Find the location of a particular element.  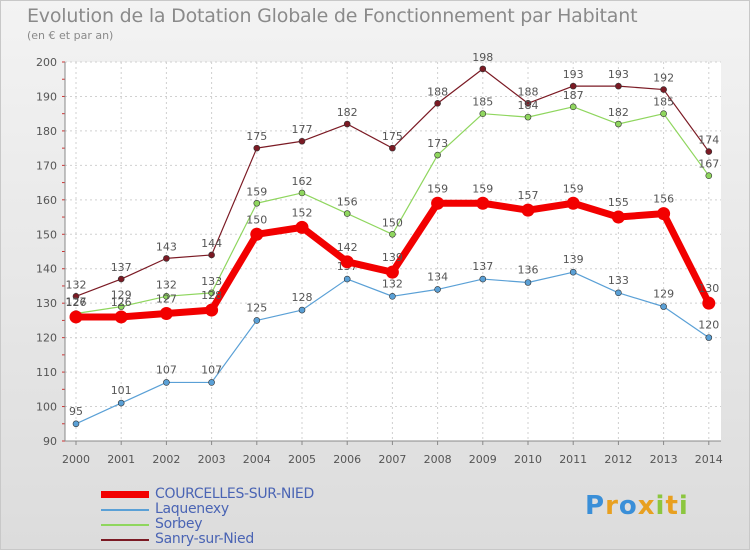

legend-label-laquenexy: Laquenexy is located at coordinates (192, 509).